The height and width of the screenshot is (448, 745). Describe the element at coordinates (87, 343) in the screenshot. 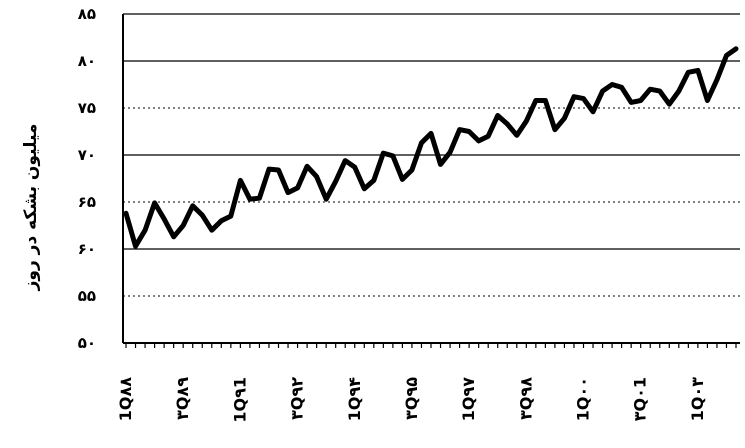

I see `y-tick-label: ۵۰` at that location.